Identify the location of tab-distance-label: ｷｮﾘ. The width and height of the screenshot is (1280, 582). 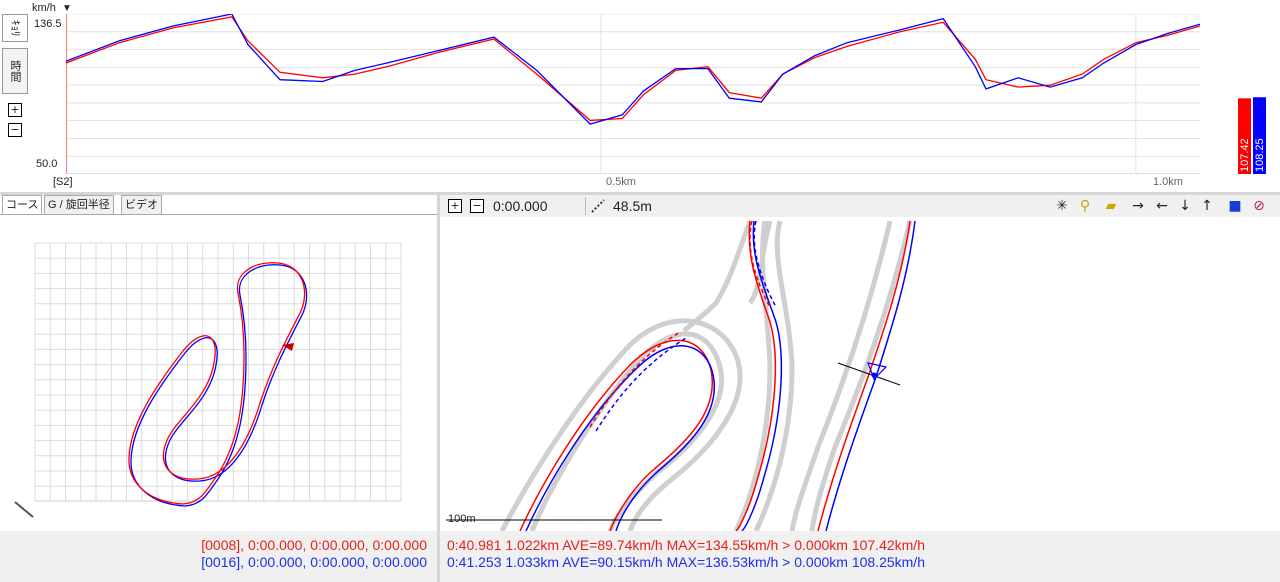
(15, 28).